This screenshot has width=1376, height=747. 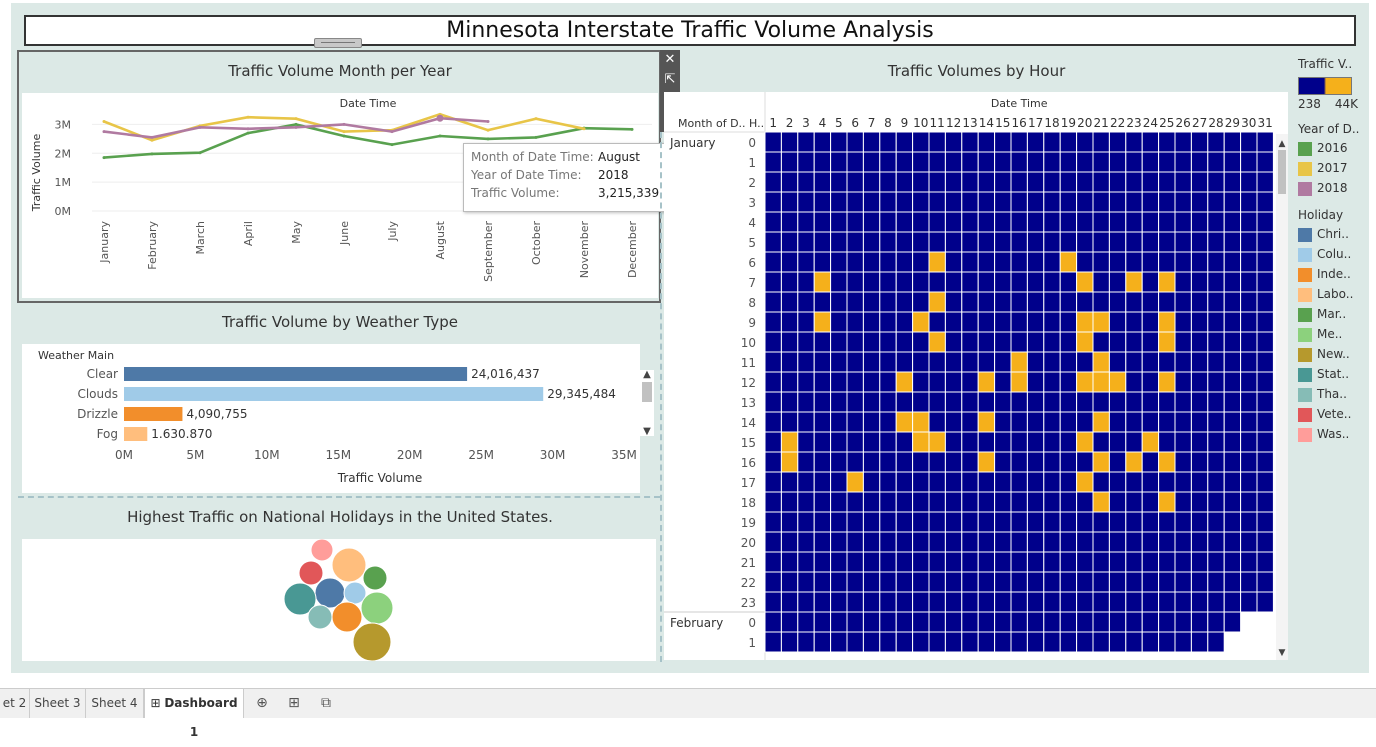 I want to click on year-legend-item: 2016, so click(x=1328, y=151).